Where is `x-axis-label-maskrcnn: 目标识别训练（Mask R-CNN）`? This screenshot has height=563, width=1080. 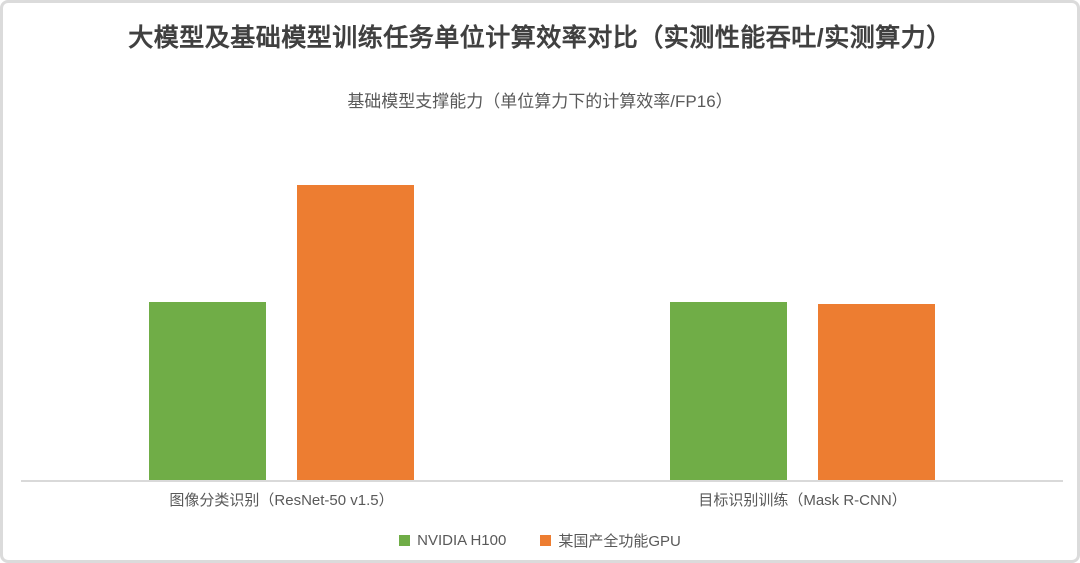 x-axis-label-maskrcnn: 目标识别训练（Mask R-CNN） is located at coordinates (802, 500).